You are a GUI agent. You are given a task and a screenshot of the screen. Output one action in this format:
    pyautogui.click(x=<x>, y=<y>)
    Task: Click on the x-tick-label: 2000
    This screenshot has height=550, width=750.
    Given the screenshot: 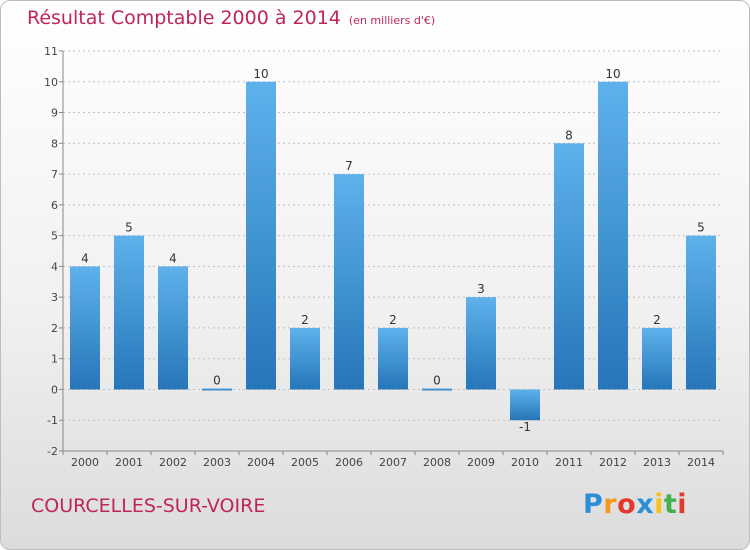 What is the action you would take?
    pyautogui.click(x=85, y=462)
    